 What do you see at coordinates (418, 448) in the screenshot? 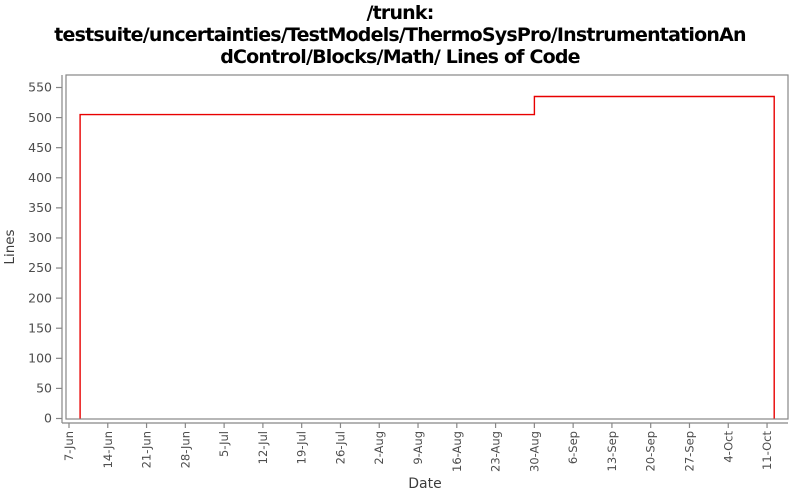
I see `x-tick-label: 9-Aug` at bounding box center [418, 448].